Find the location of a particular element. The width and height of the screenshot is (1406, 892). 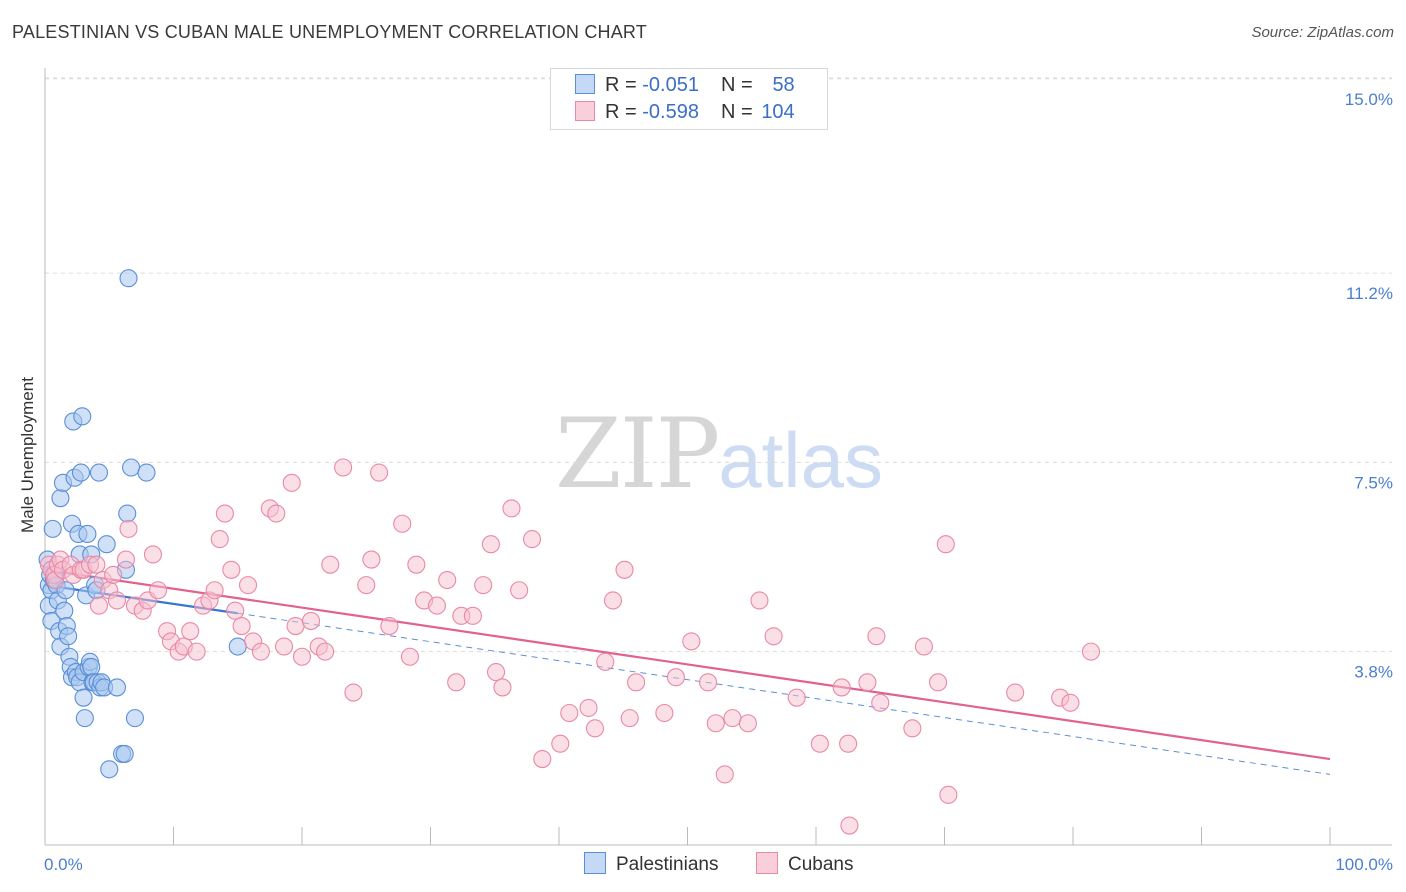

correlation-legend: R = -0.051 N = 58 R = -0.598 N = 104 is located at coordinates (689, 99).